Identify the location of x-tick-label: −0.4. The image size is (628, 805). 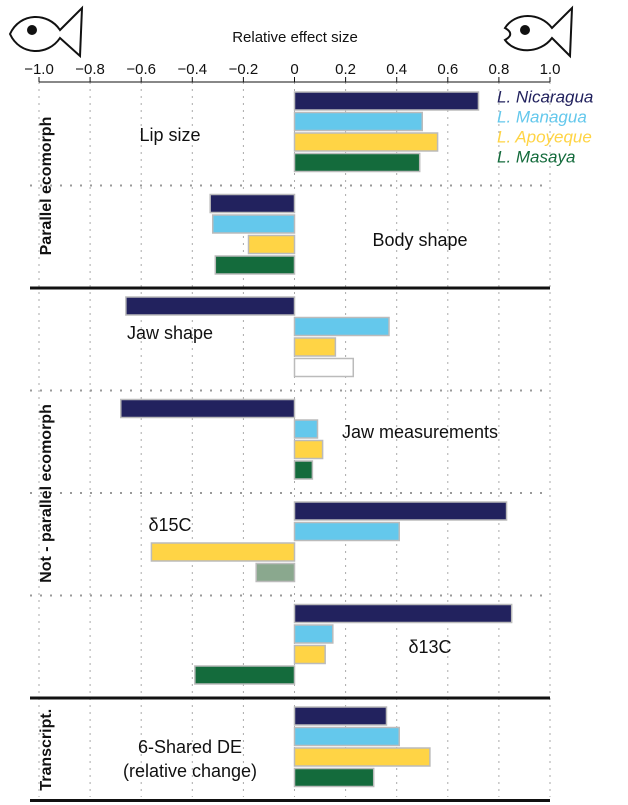
(192, 69).